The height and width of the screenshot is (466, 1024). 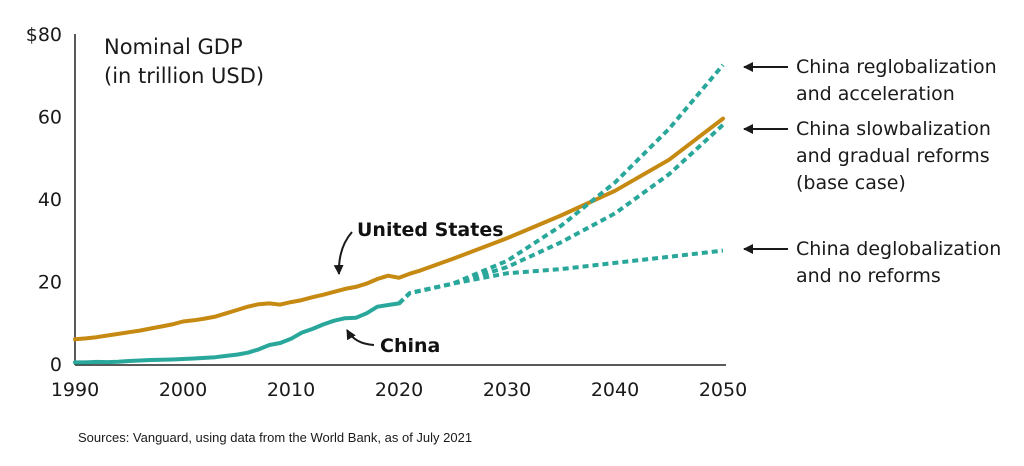 I want to click on y-tick-labels: 0 20 40 60 $80, so click(x=44, y=200).